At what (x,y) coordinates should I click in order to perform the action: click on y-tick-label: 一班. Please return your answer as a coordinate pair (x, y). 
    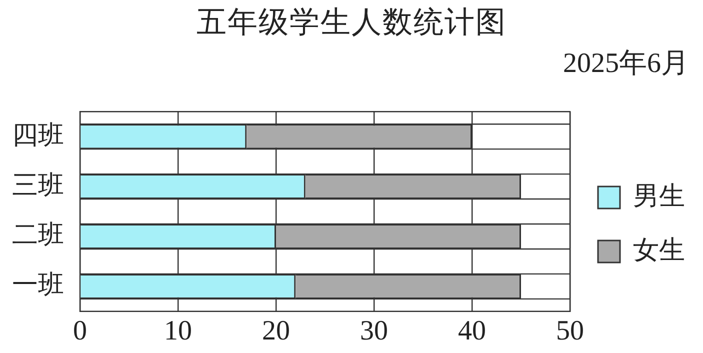
    Looking at the image, I should click on (38, 285).